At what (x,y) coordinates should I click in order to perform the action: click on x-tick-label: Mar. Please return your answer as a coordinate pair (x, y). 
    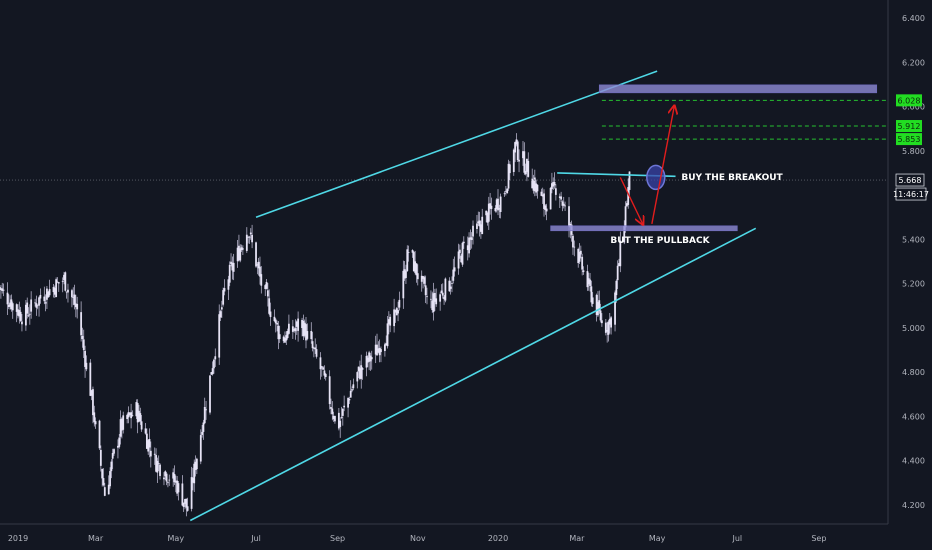
    Looking at the image, I should click on (96, 538).